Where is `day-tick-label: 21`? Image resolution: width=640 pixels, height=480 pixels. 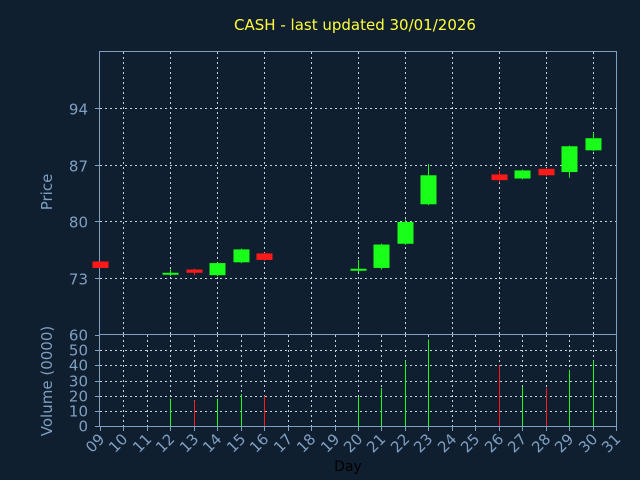
day-tick-label: 21 is located at coordinates (376, 443).